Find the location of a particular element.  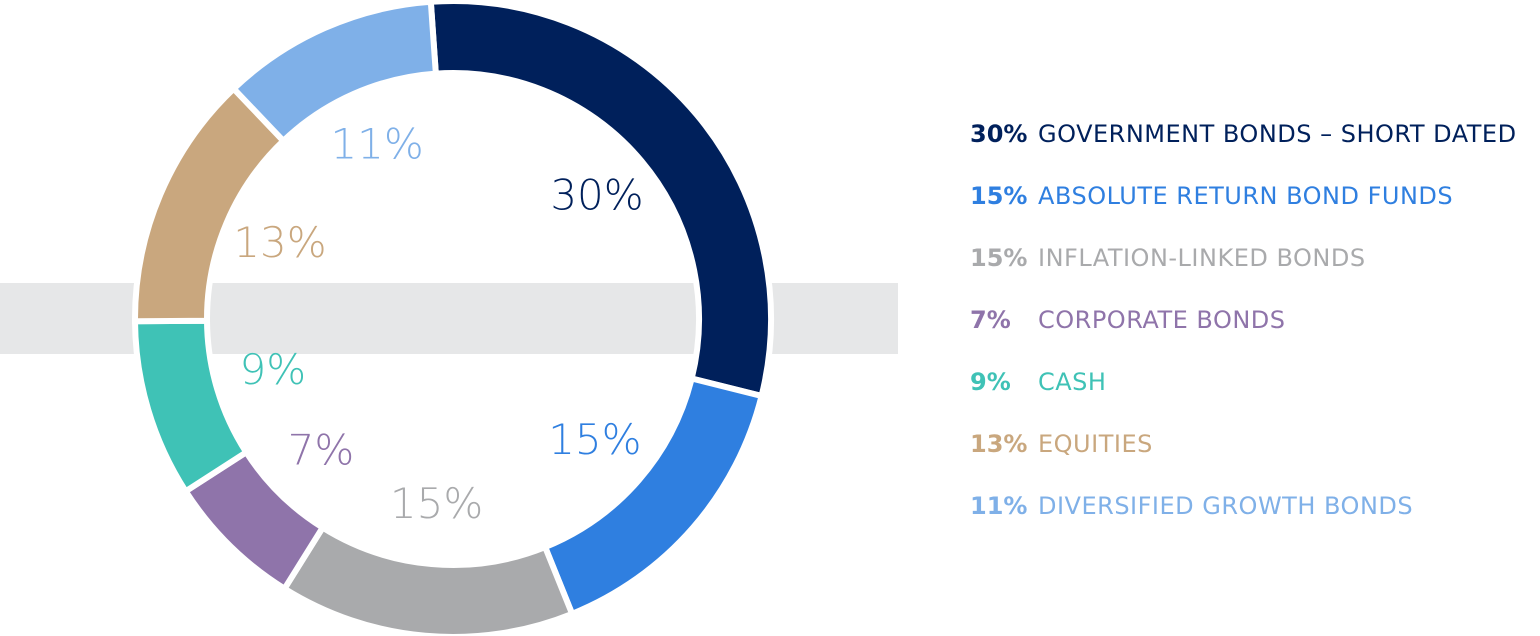

legend-label: EQUITIES is located at coordinates (1095, 444).